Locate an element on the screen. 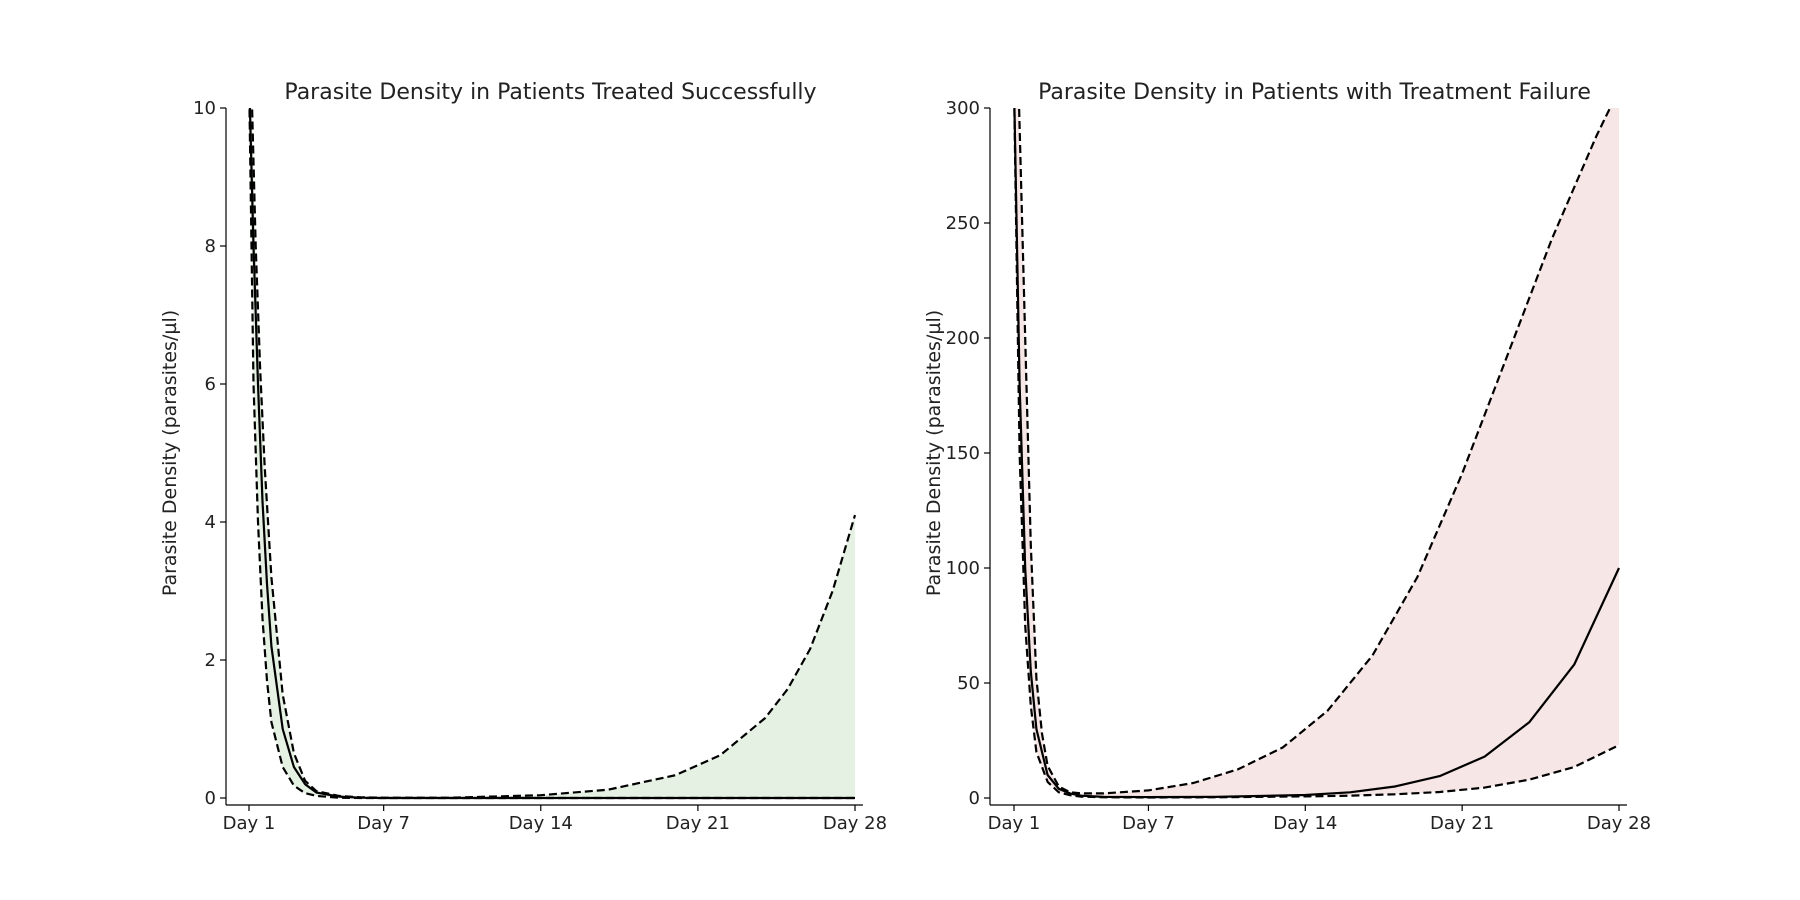 The image size is (1800, 900). y-tick-label: 2 is located at coordinates (210, 660).